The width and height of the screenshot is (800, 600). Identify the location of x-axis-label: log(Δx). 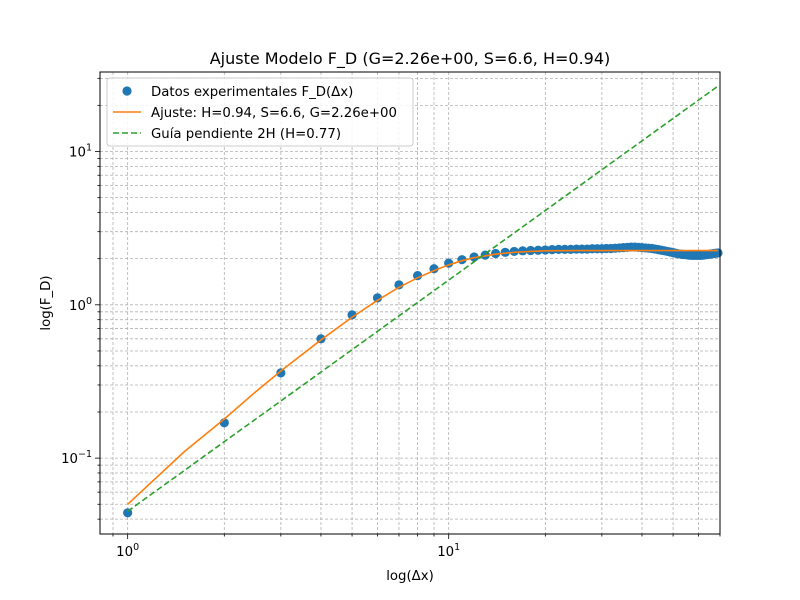
(410, 576).